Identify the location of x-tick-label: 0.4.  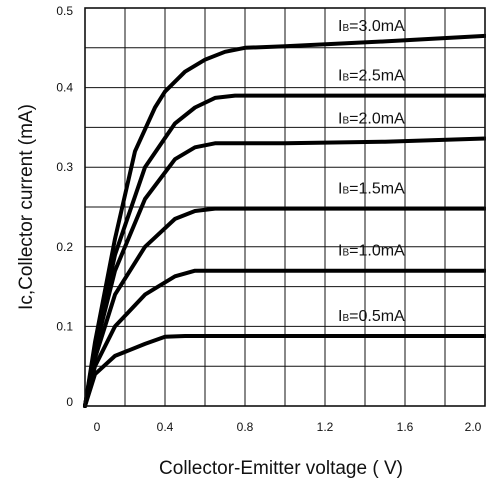
(165, 427).